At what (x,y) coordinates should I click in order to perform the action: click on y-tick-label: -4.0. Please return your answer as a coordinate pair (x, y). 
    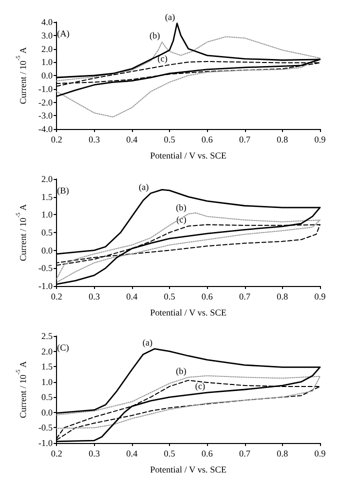
    Looking at the image, I should click on (46, 129).